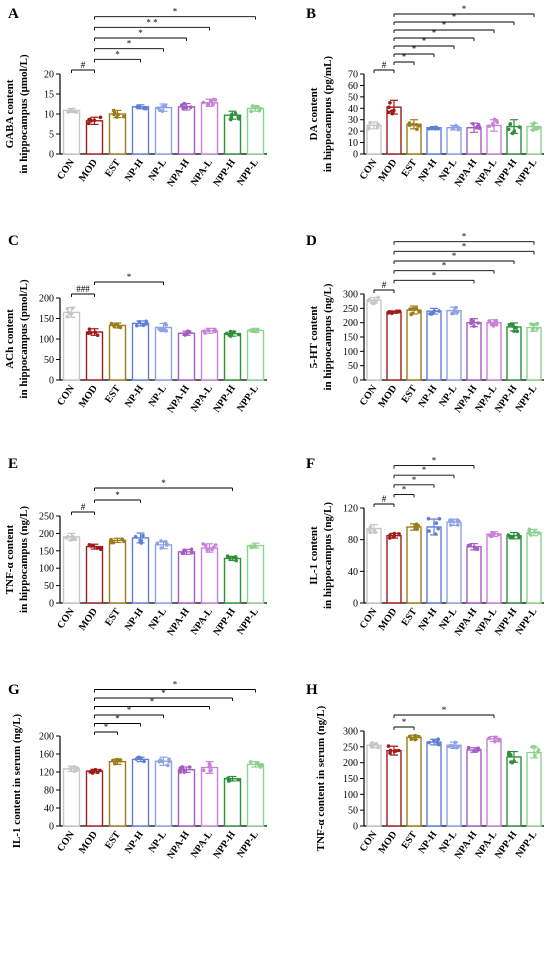  What do you see at coordinates (13, 241) in the screenshot?
I see `panel-label: C` at bounding box center [13, 241].